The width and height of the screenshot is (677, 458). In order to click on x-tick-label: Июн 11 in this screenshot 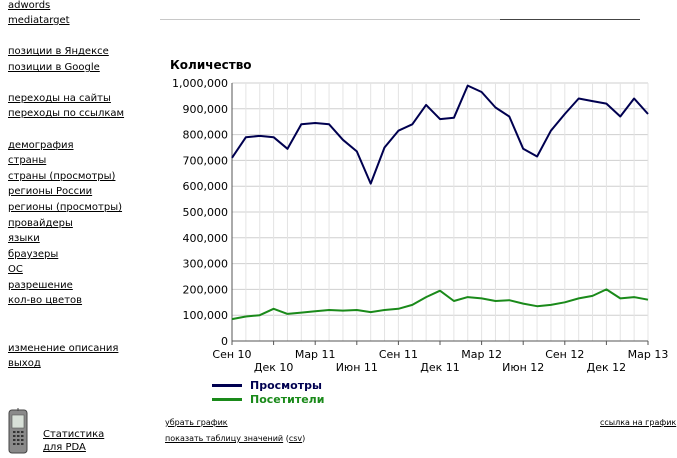, I will do `click(357, 367)`.